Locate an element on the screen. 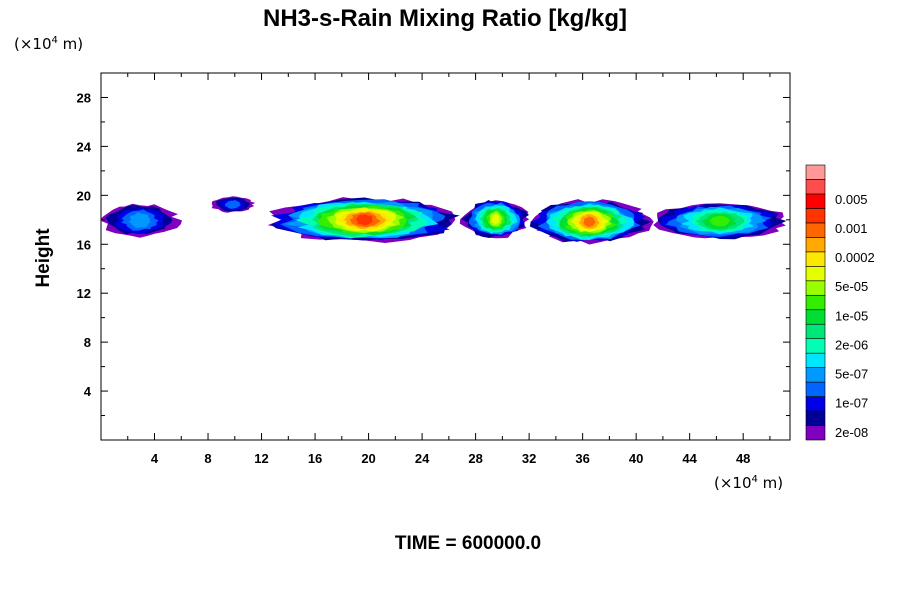 The height and width of the screenshot is (600, 900). colorbar-label: 0.001 is located at coordinates (851, 228).